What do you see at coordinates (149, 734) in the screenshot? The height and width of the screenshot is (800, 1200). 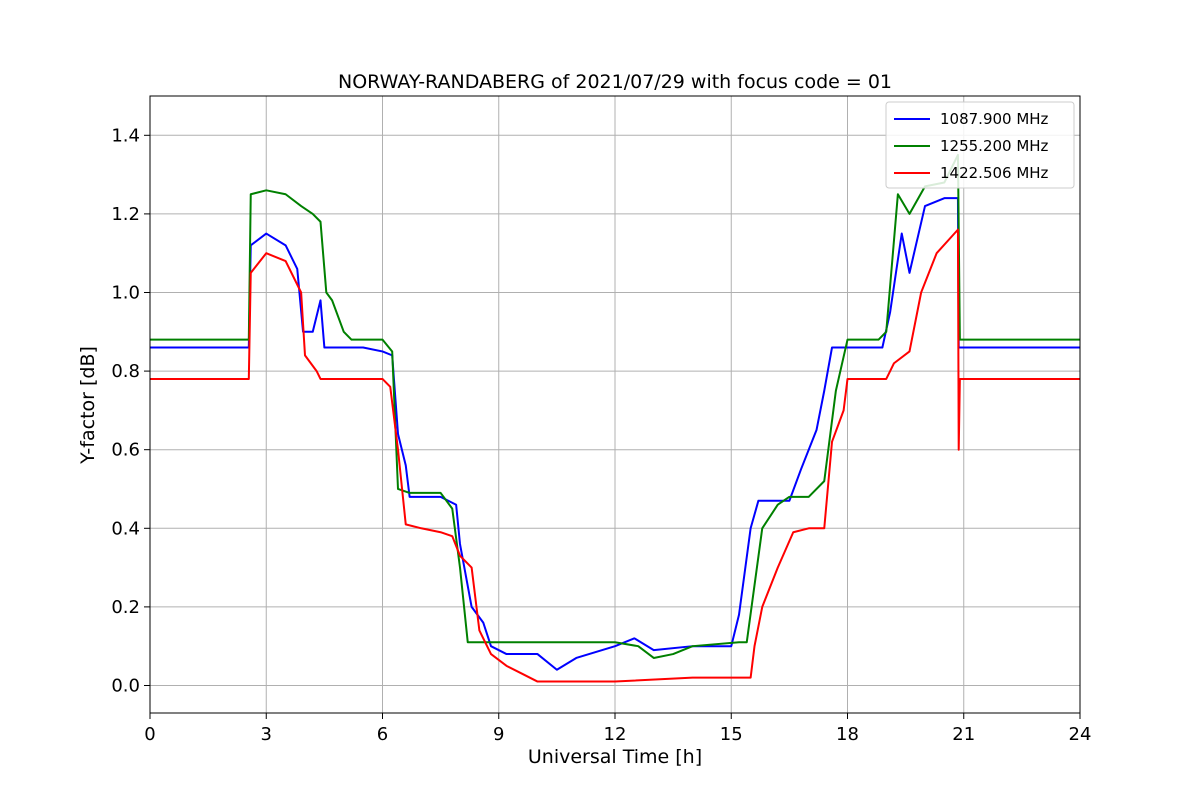 I see `x-tick-label: 0` at bounding box center [149, 734].